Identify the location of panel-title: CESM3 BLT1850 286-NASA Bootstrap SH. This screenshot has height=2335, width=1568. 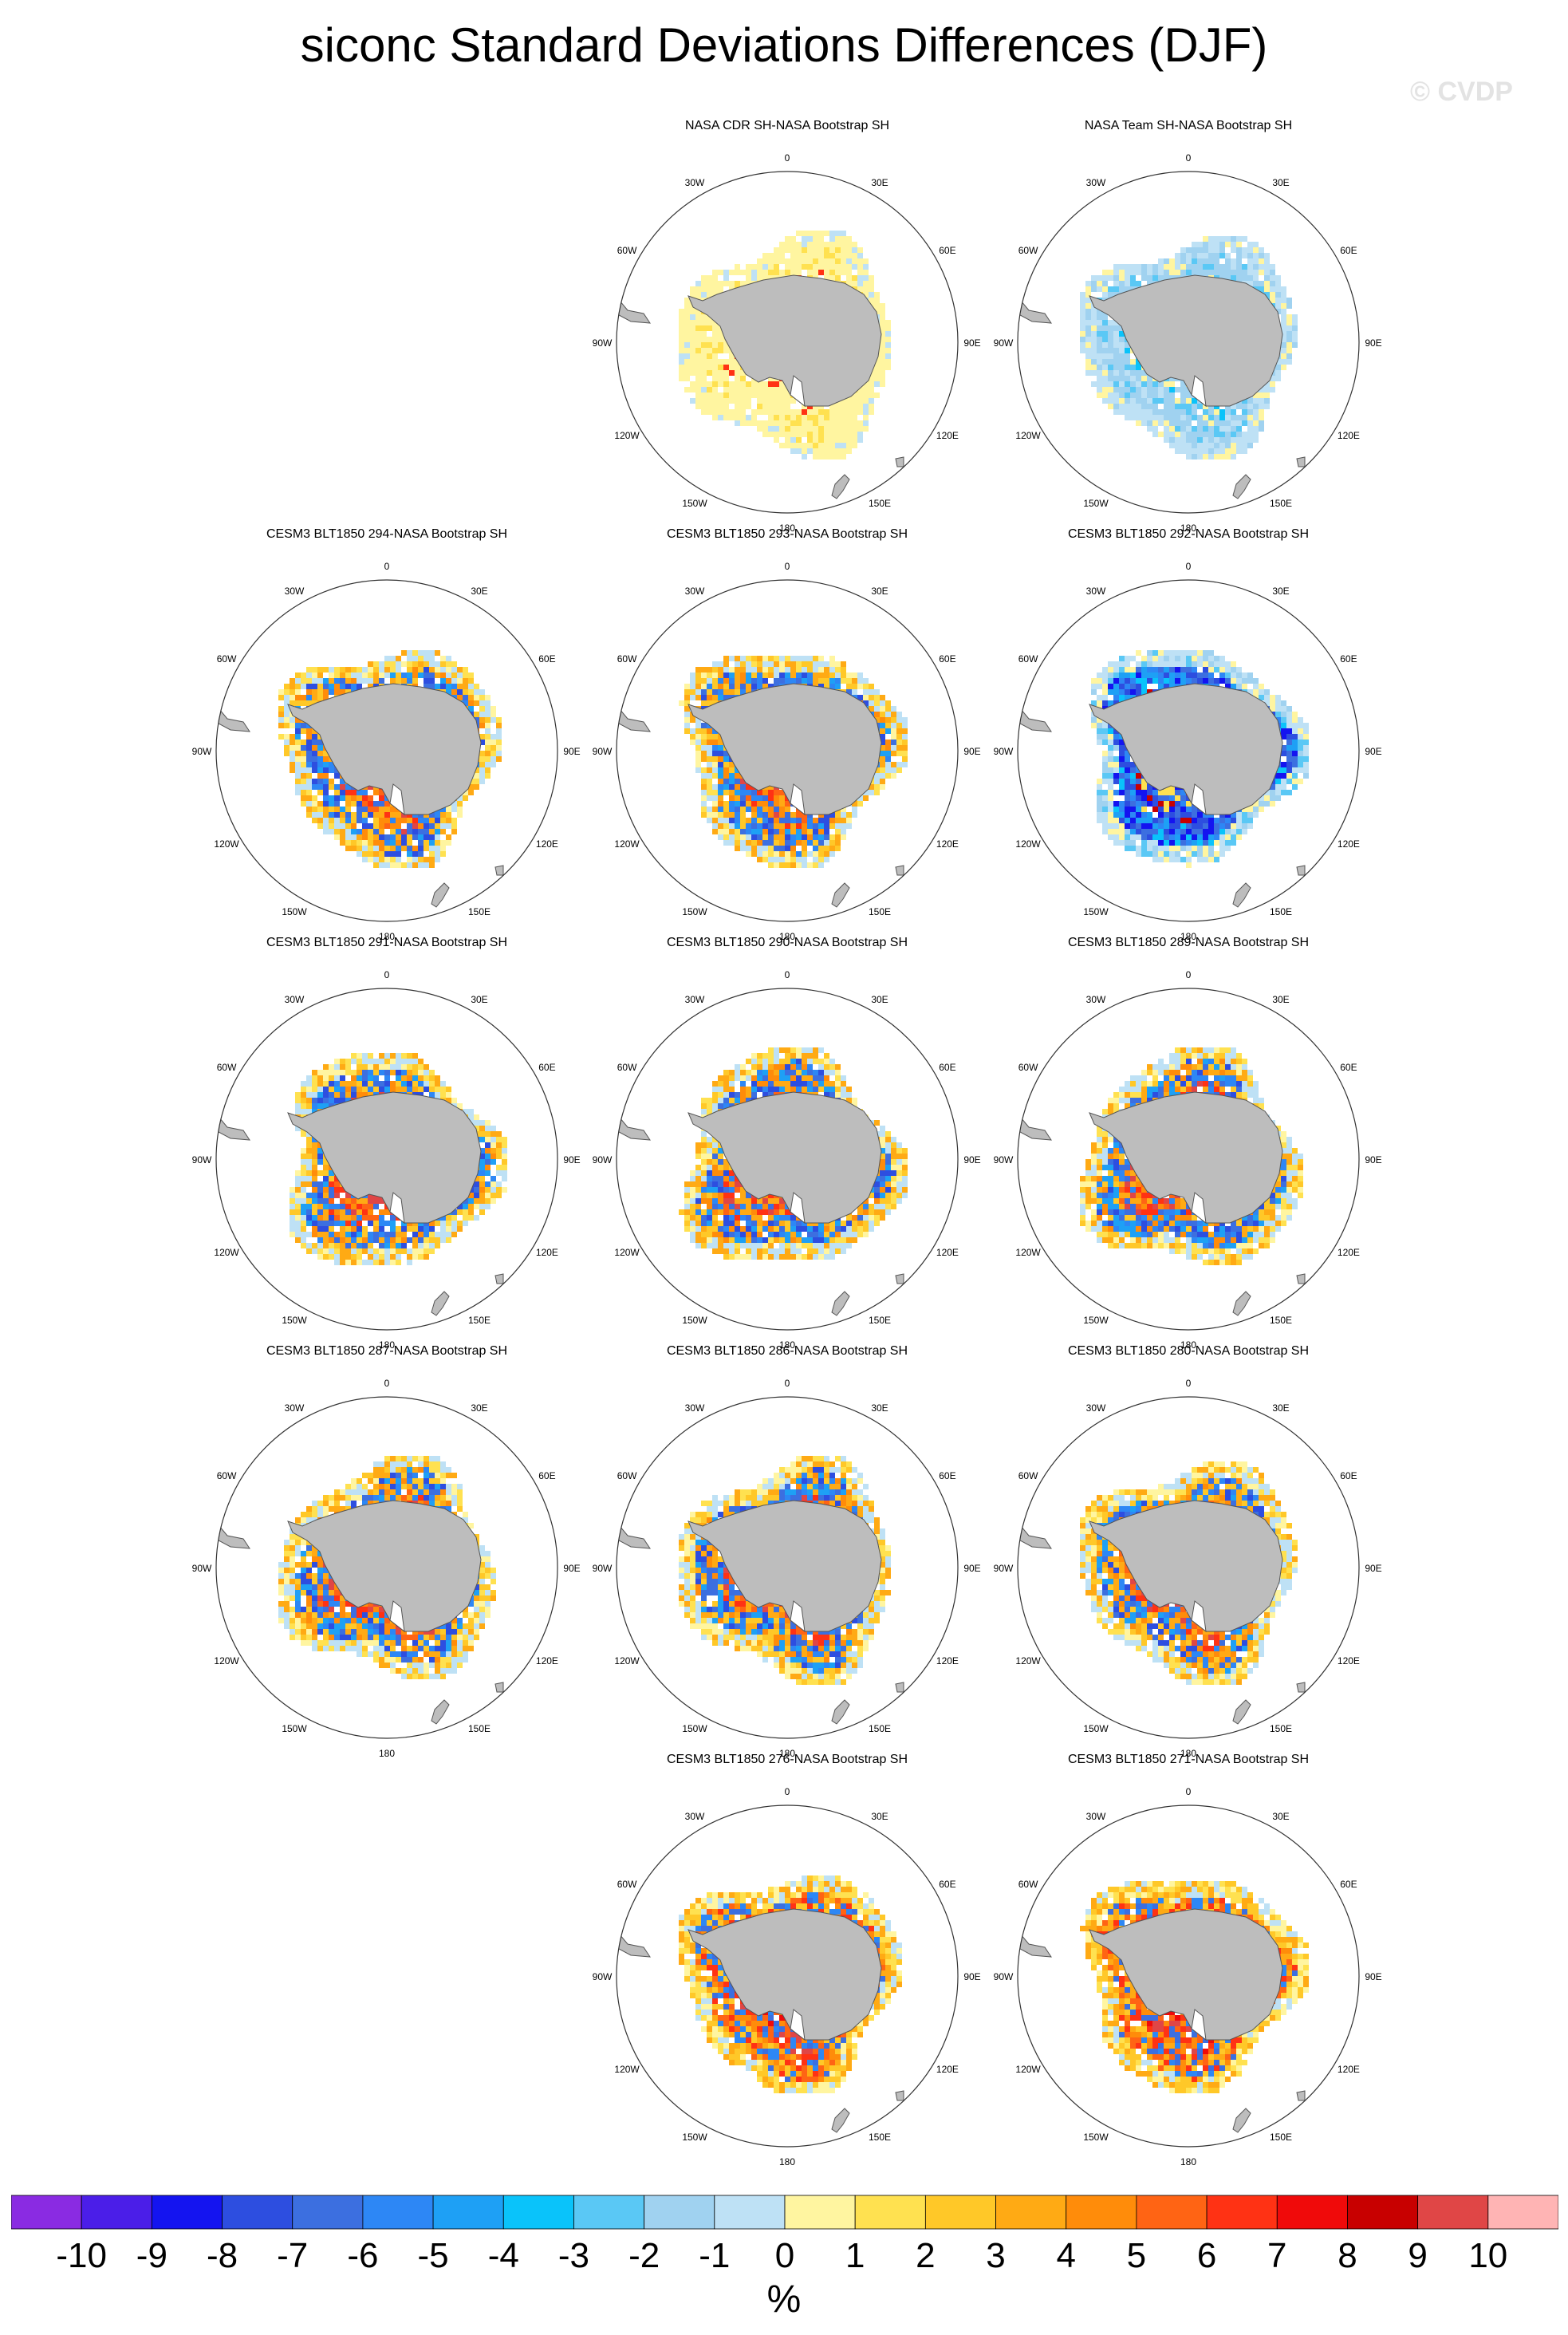
(787, 1351).